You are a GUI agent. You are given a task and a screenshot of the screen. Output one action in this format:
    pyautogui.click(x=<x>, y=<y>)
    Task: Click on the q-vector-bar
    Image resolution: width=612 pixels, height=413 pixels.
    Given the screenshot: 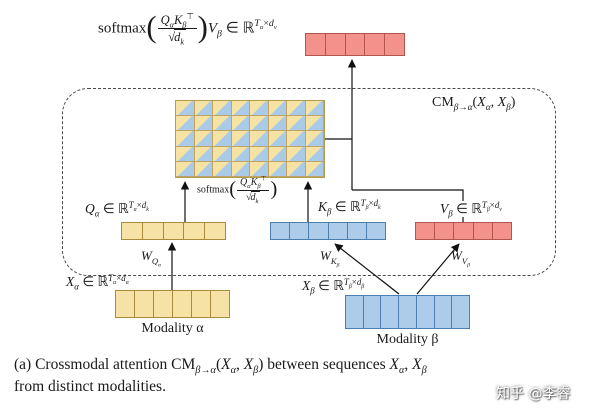 What is the action you would take?
    pyautogui.click(x=173, y=231)
    